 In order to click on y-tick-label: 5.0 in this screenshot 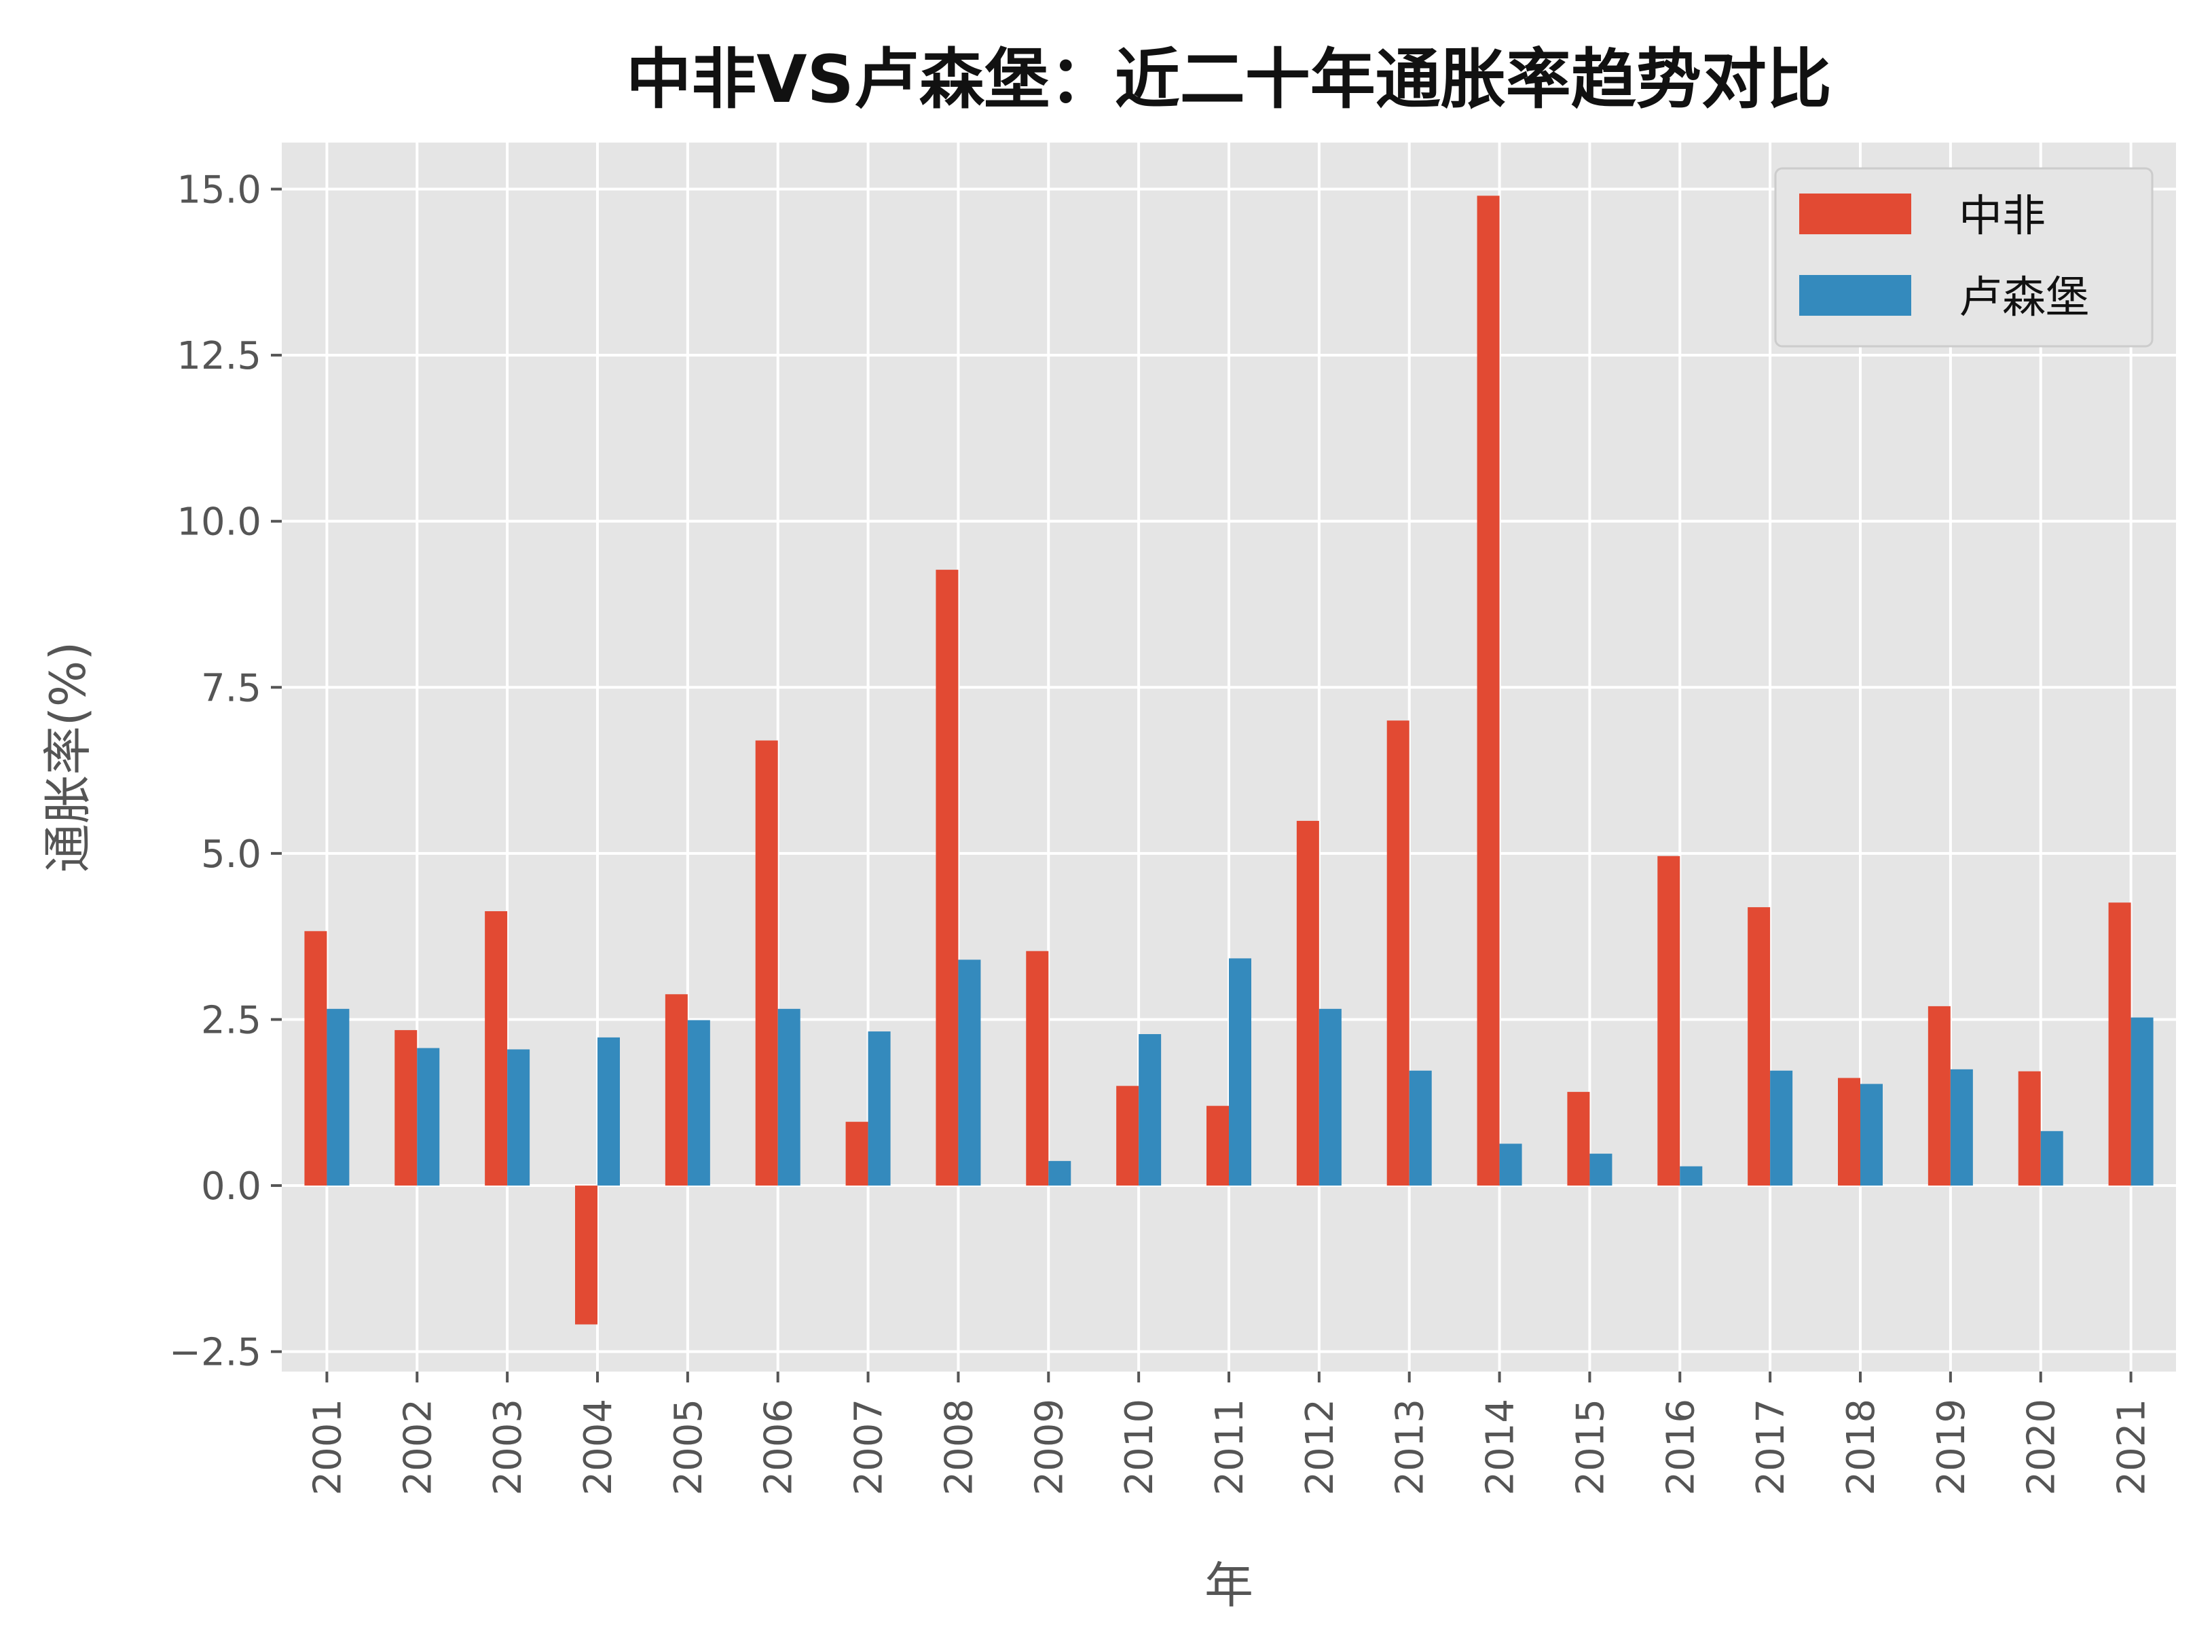, I will do `click(231, 855)`.